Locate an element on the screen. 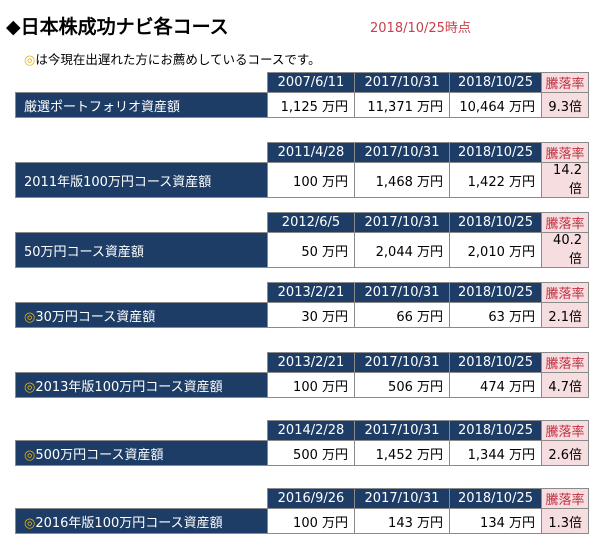 This screenshot has width=603, height=559. course-name: ◎30万円コース資産額 is located at coordinates (141, 315).